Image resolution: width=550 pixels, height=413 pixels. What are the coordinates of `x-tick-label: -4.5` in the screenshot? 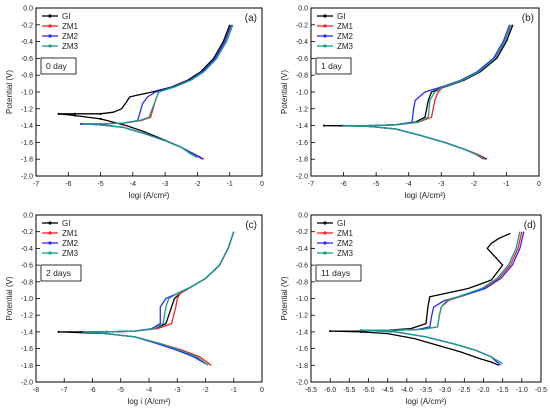 It's located at (388, 390).